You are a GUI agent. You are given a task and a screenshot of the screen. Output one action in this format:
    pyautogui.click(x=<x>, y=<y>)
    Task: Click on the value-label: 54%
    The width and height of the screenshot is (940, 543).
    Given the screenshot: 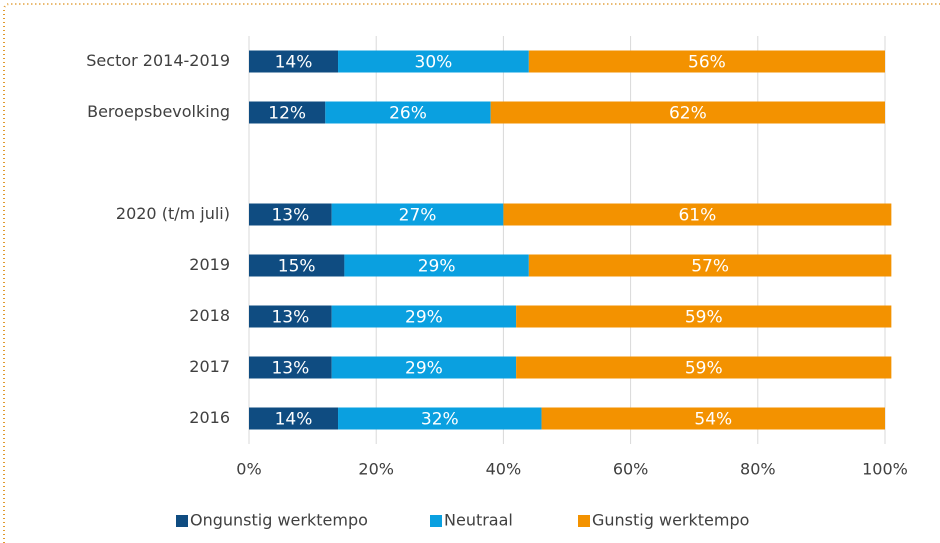 What is the action you would take?
    pyautogui.click(x=713, y=420)
    